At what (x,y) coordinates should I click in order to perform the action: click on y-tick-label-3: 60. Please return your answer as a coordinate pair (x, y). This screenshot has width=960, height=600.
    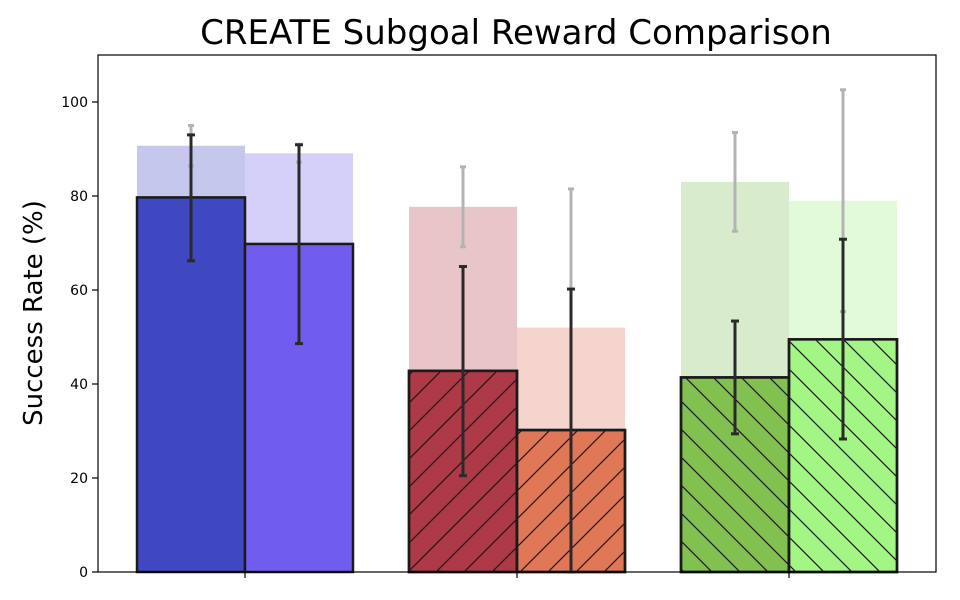
    Looking at the image, I should click on (79, 291).